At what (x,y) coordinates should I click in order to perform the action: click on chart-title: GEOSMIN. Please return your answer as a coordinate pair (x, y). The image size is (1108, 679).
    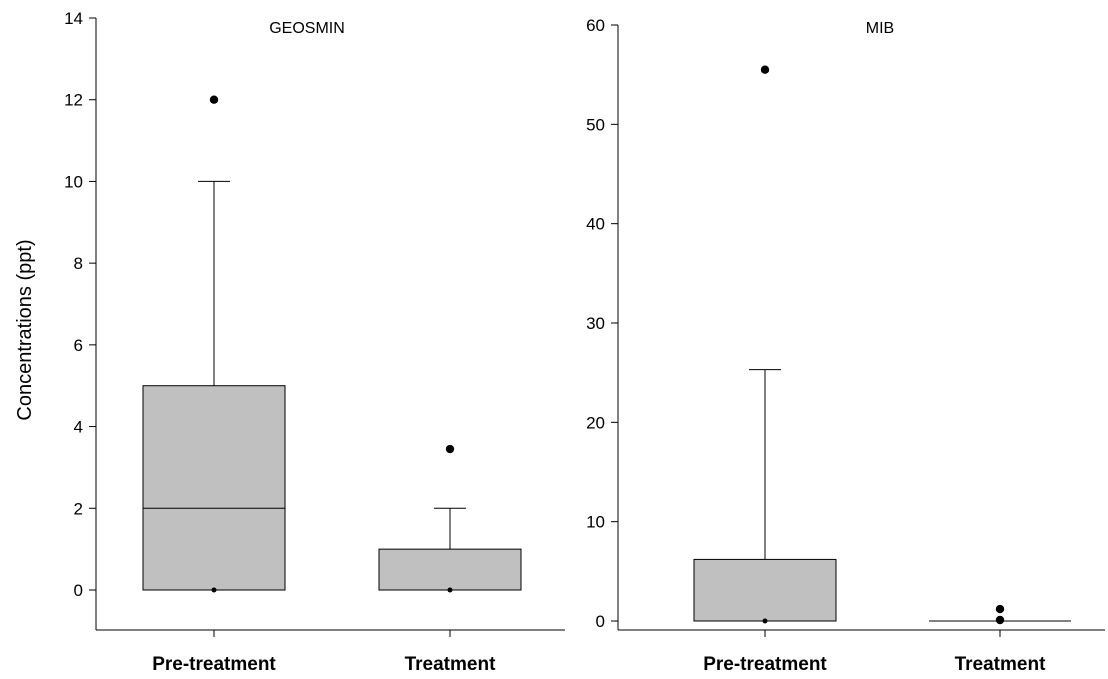
    Looking at the image, I should click on (307, 28).